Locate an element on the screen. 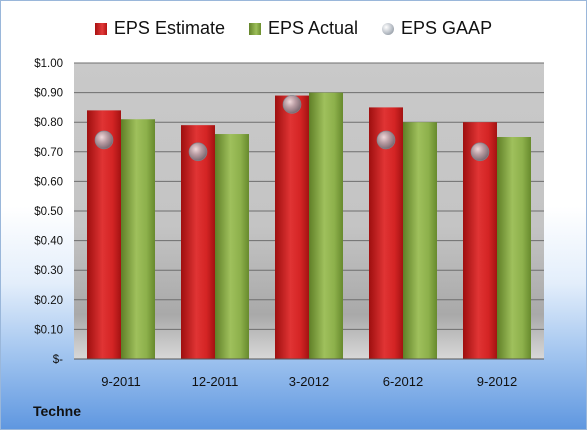  legend-label-eps-gaap: EPS GAAP is located at coordinates (447, 28).